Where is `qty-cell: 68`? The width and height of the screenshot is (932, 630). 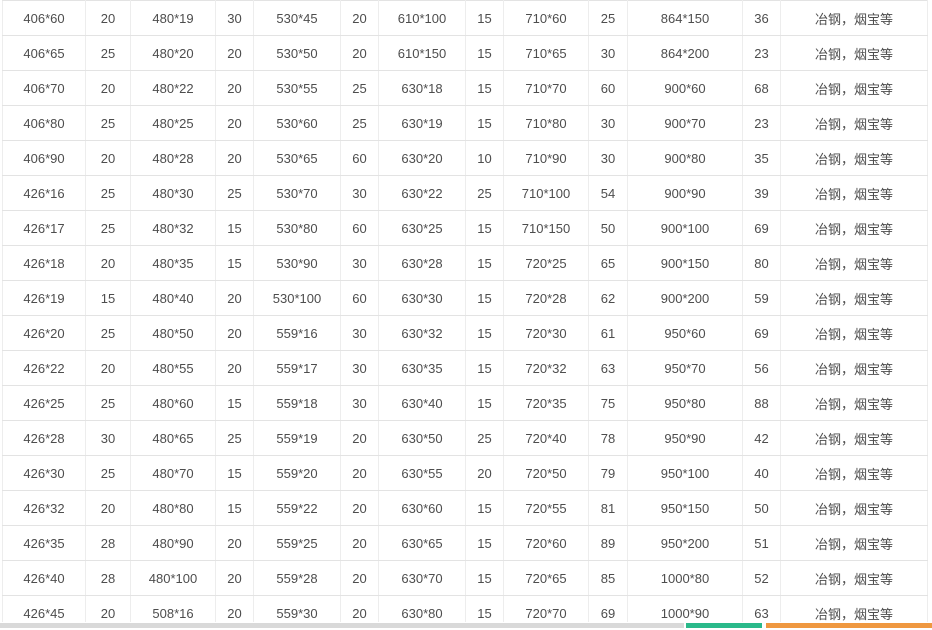
qty-cell: 68 is located at coordinates (761, 88).